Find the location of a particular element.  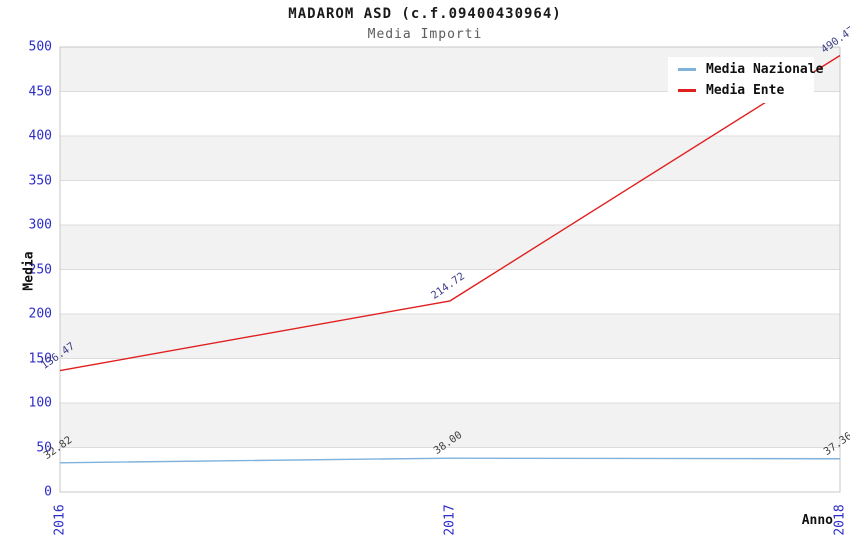

x-axis-label: Anno is located at coordinates (817, 520).